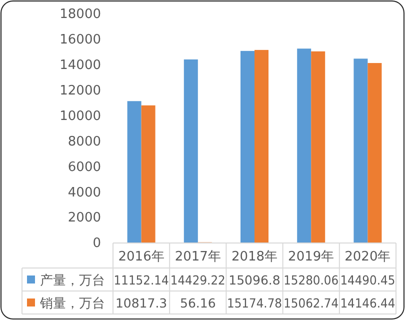 The image size is (406, 321). Describe the element at coordinates (311, 257) in the screenshot. I see `x-tick-label: 2019年` at that location.